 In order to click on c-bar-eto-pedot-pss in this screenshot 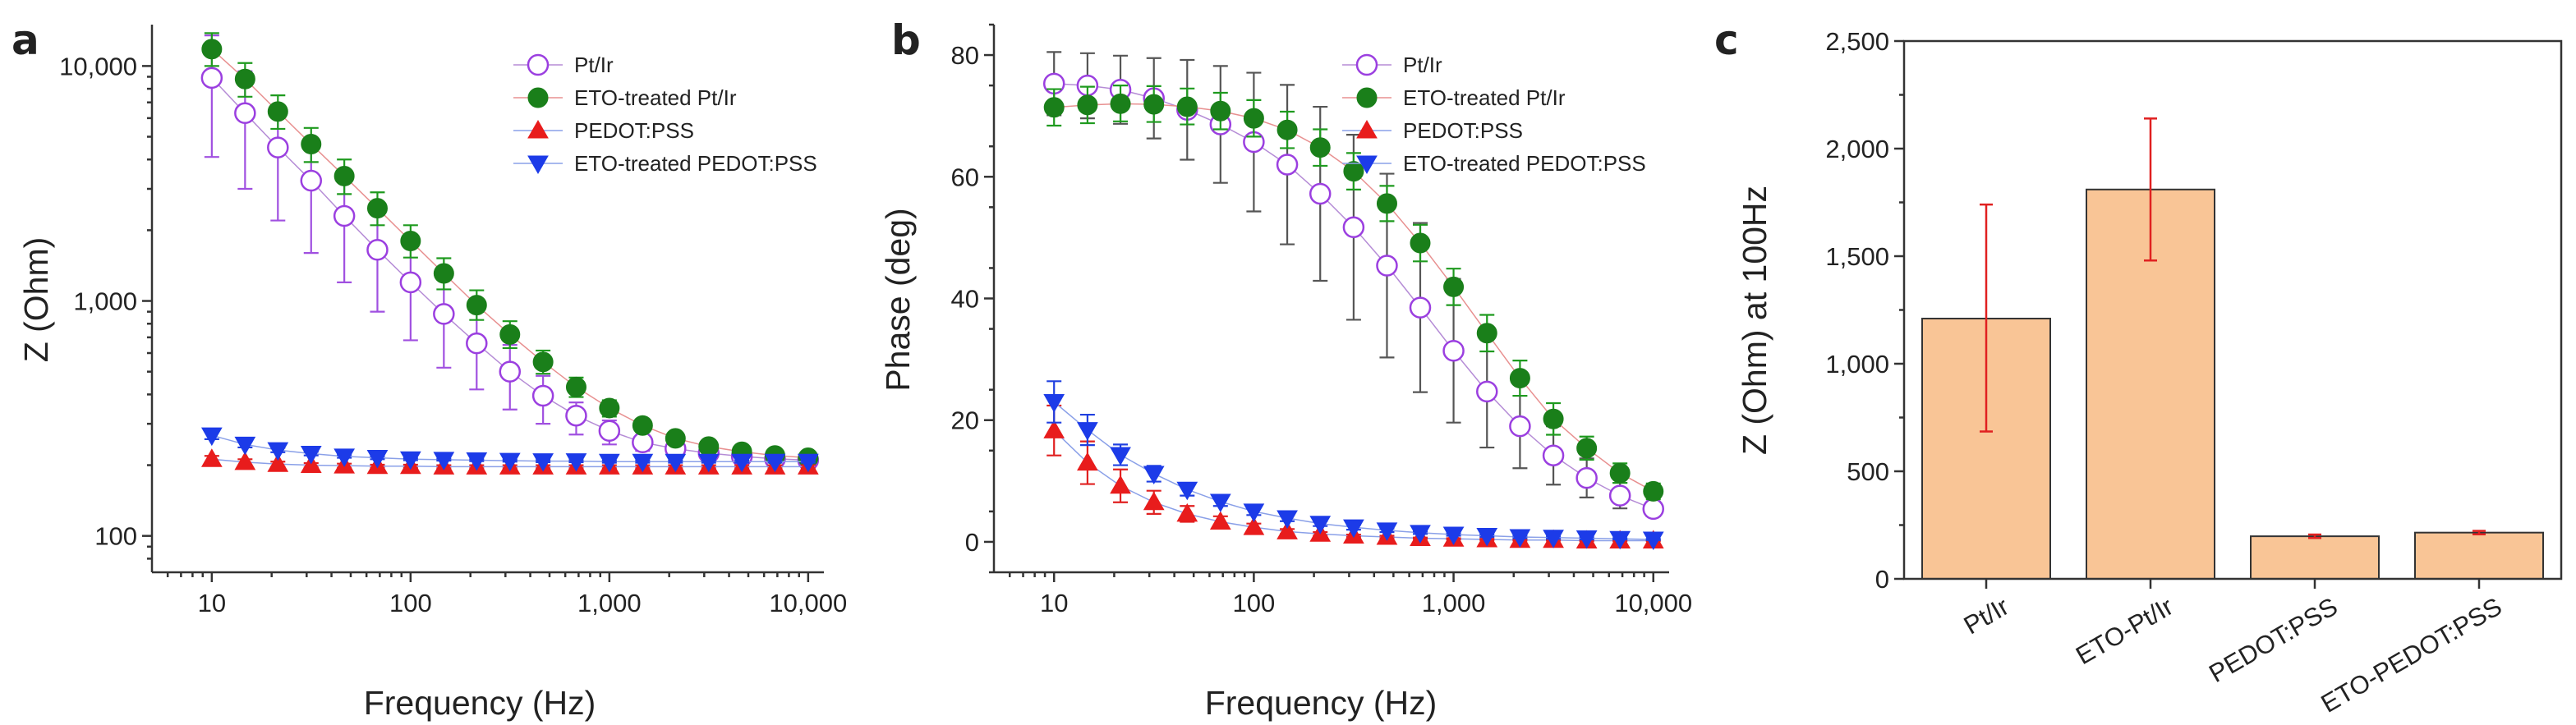, I will do `click(2479, 555)`.